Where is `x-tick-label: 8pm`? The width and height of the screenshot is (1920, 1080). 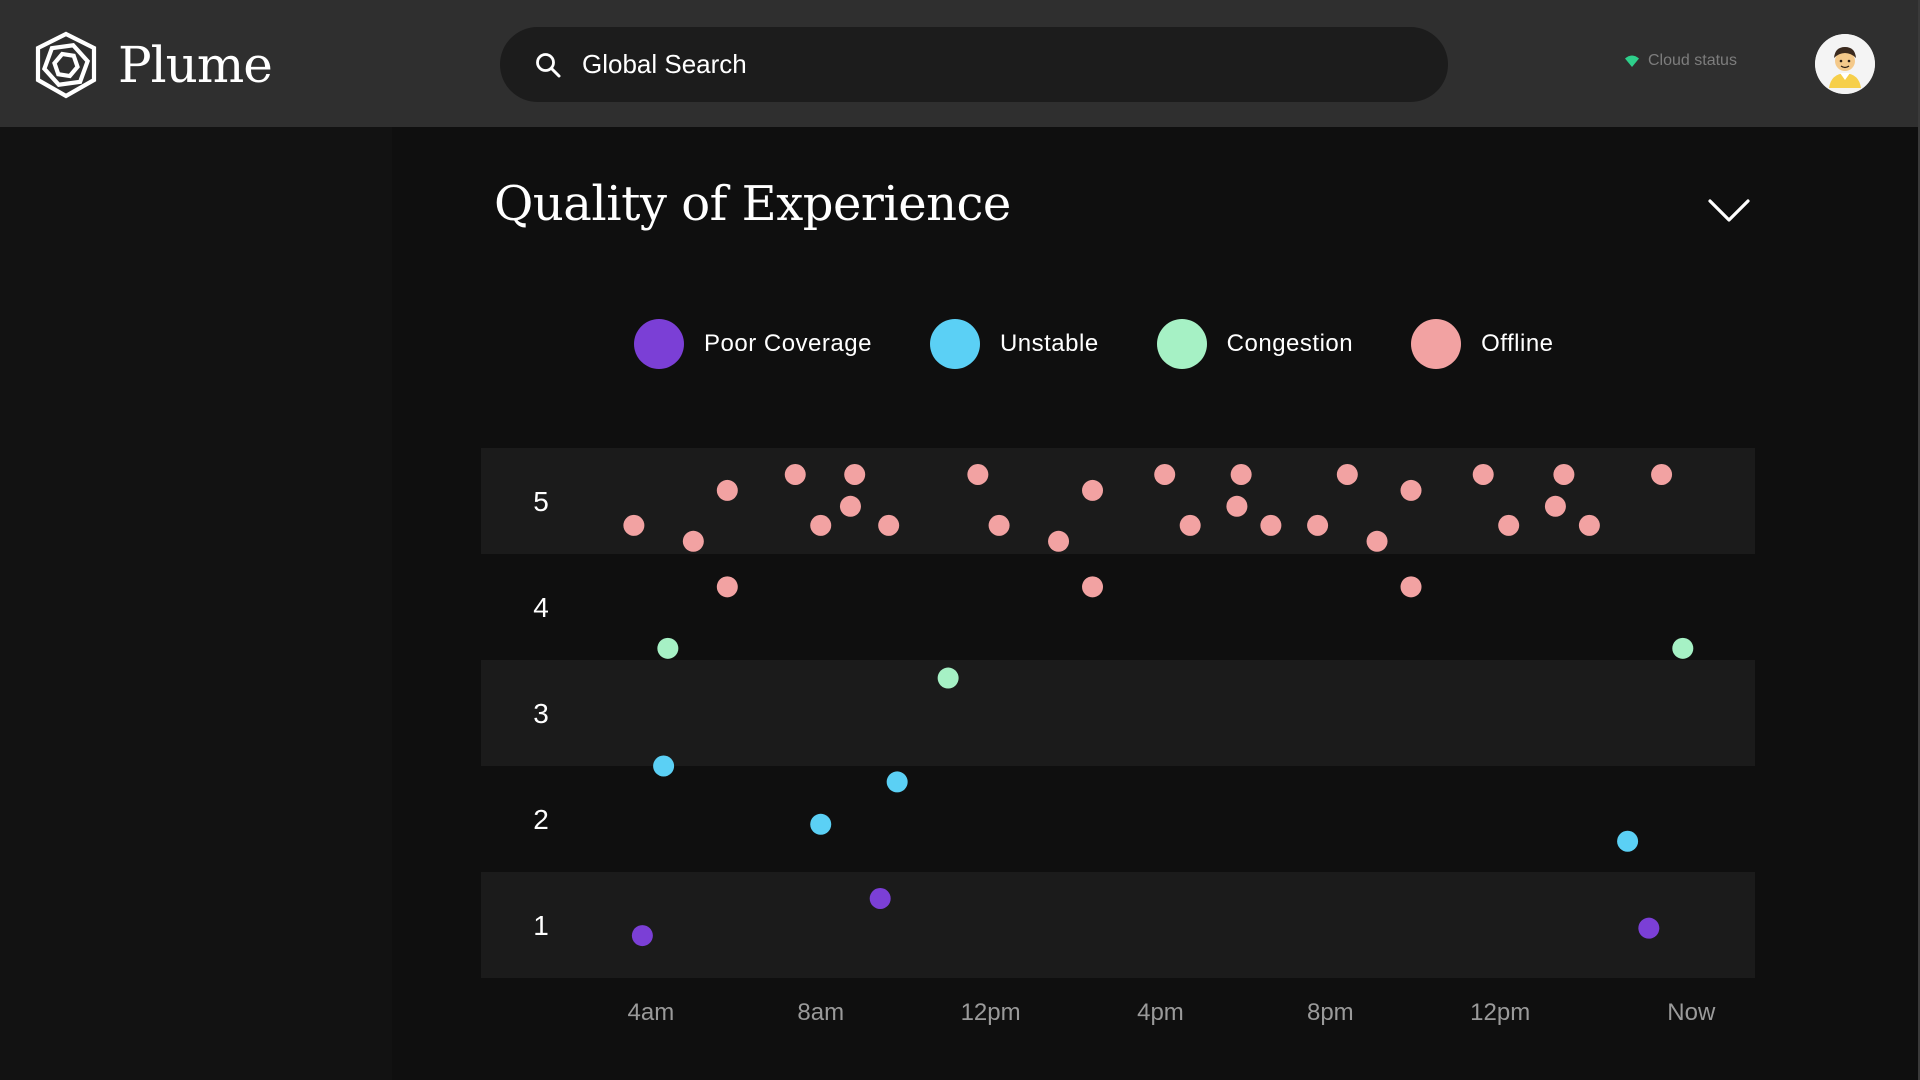
x-tick-label: 8pm is located at coordinates (1330, 1012).